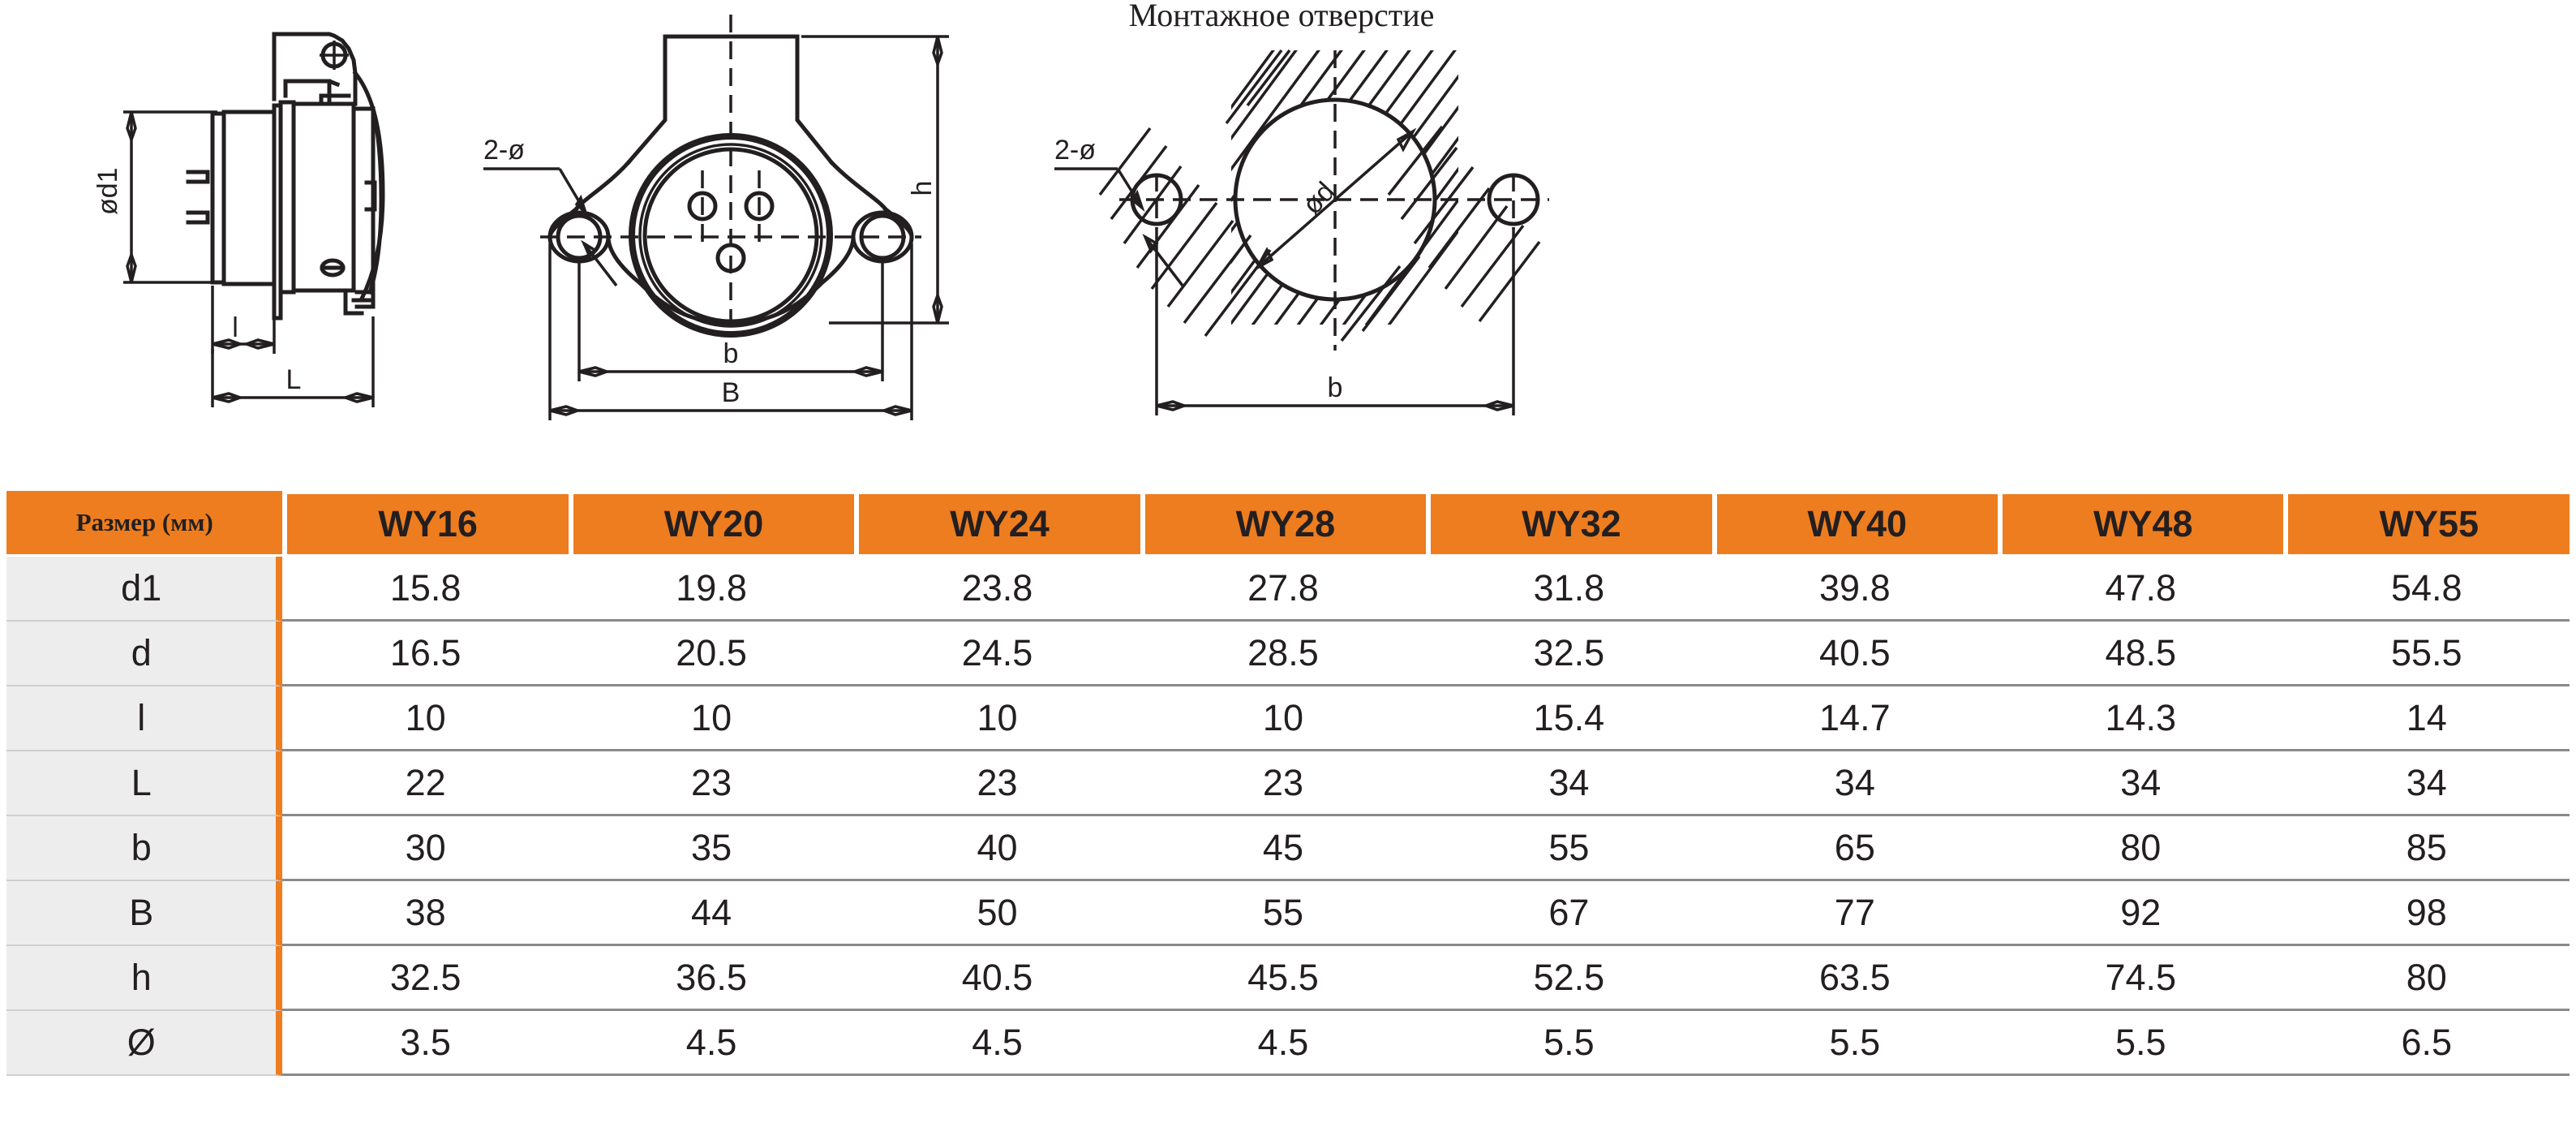 Image resolution: width=2576 pixels, height=1123 pixels. I want to click on label-height-h: h, so click(923, 188).